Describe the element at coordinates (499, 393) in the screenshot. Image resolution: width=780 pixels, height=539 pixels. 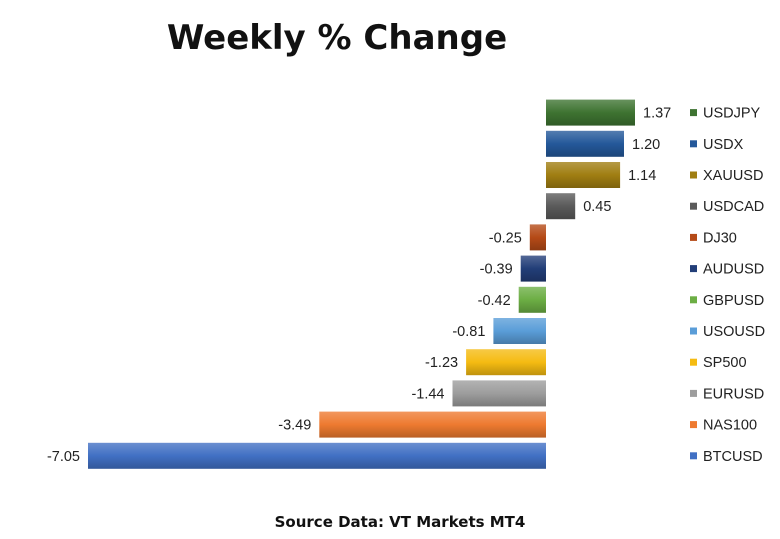
I see `bar-eurusd` at that location.